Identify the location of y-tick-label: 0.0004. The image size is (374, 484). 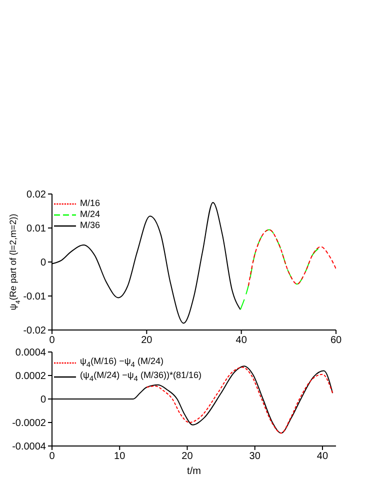
(30, 353).